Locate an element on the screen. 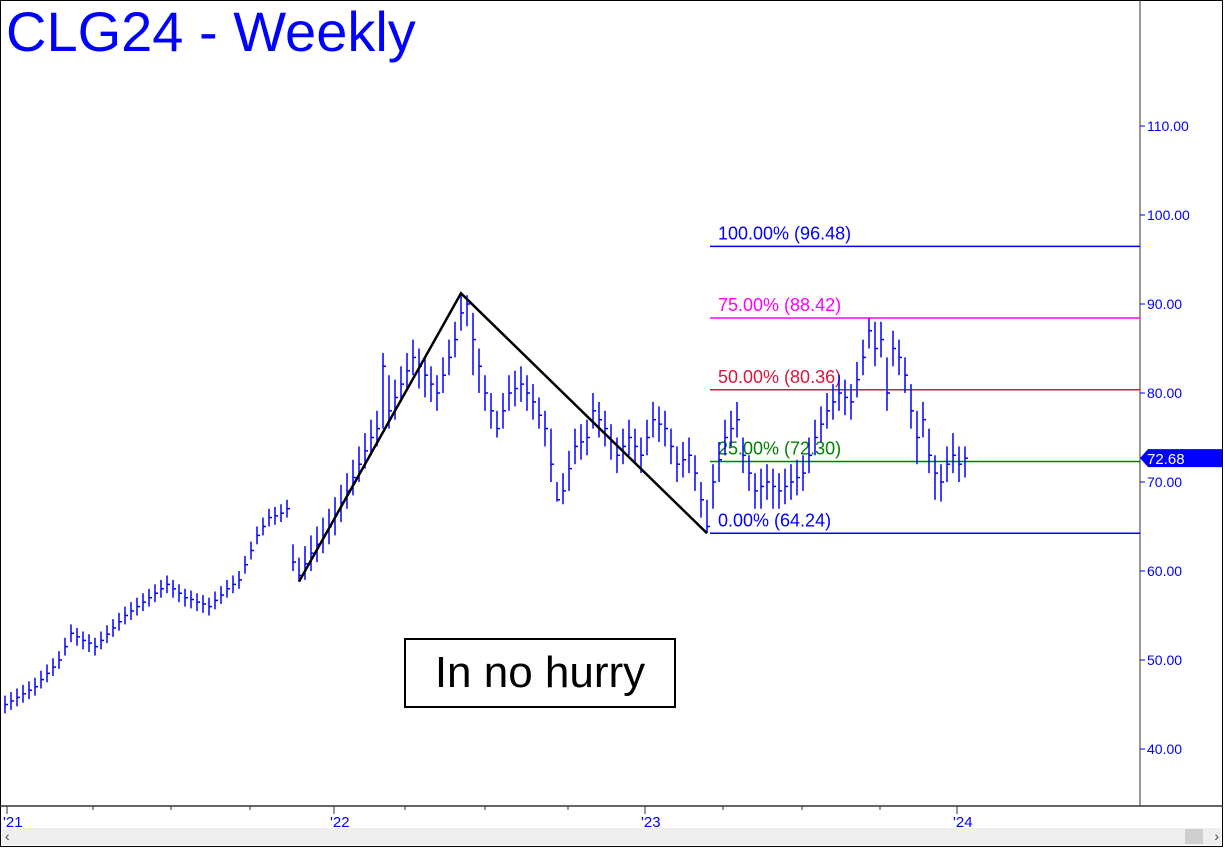 The image size is (1225, 849). scroll-right-arrow-icon: › is located at coordinates (1216, 836).